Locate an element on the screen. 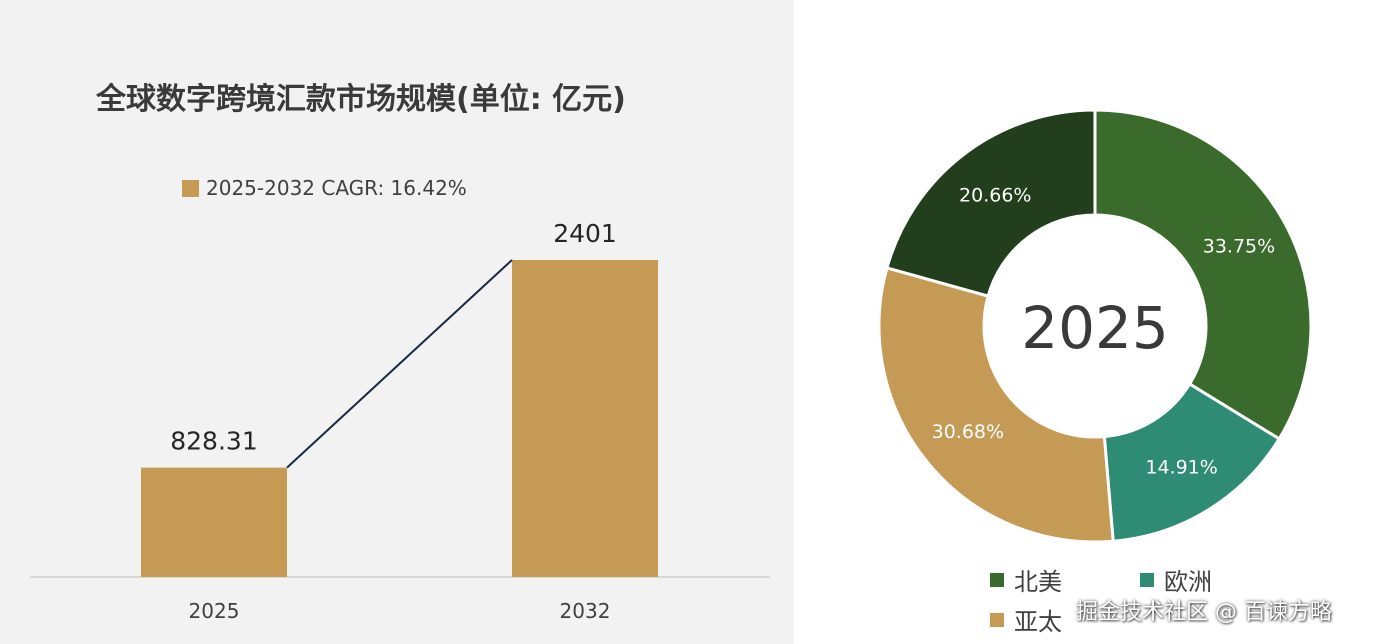 This screenshot has height=644, width=1382. donut-slice-欧洲 is located at coordinates (1192, 462).